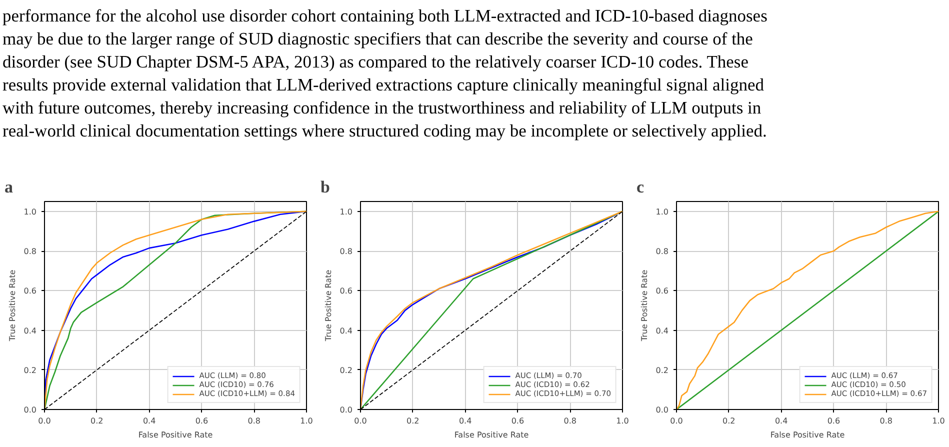  I want to click on chart-title: a, so click(9, 187).